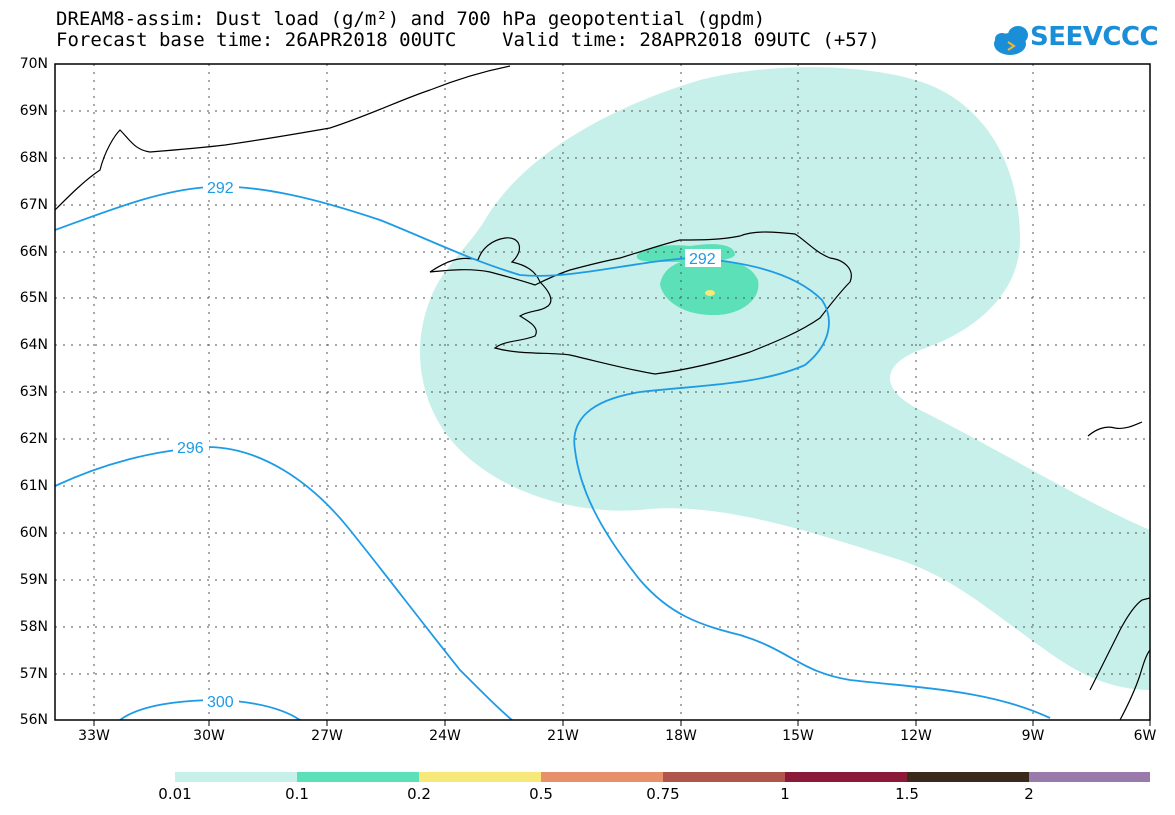 This screenshot has height=815, width=1175. Describe the element at coordinates (1029, 794) in the screenshot. I see `colorbar-label: 2` at that location.